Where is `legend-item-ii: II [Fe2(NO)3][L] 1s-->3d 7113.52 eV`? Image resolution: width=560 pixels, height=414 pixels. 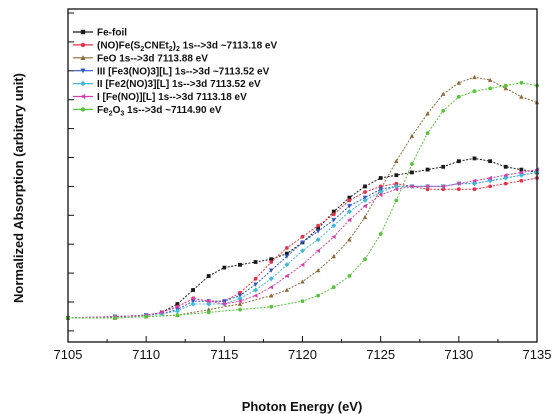
legend-item-ii: II [Fe2(NO)3][L] 1s-->3d 7113.52 eV is located at coordinates (167, 84).